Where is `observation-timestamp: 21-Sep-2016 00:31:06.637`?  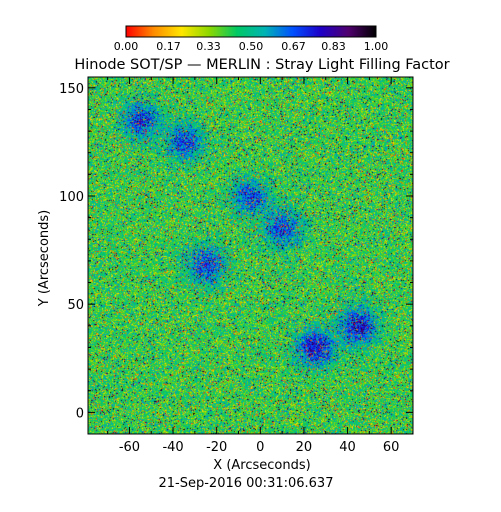
observation-timestamp: 21-Sep-2016 00:31:06.637 is located at coordinates (246, 483).